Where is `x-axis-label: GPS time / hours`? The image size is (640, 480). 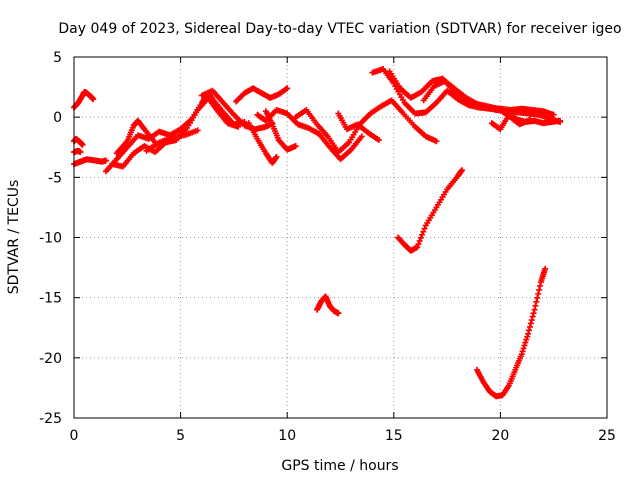 x-axis-label: GPS time / hours is located at coordinates (339, 466).